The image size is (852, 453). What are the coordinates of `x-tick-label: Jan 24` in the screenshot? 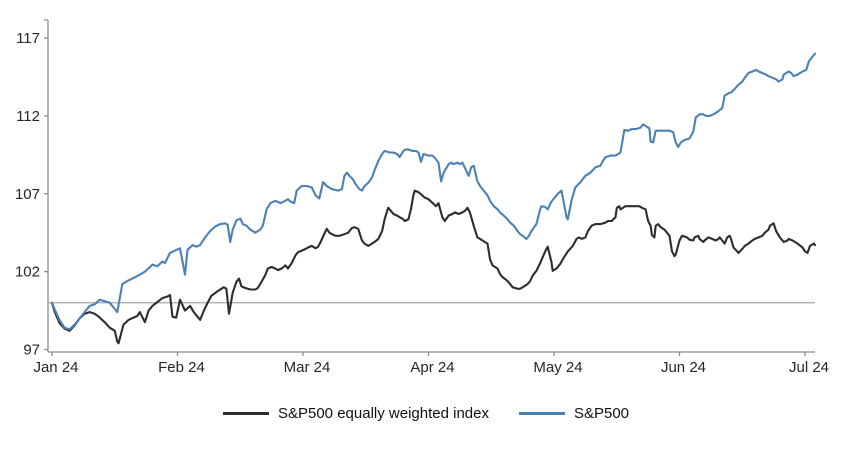 It's located at (55, 367).